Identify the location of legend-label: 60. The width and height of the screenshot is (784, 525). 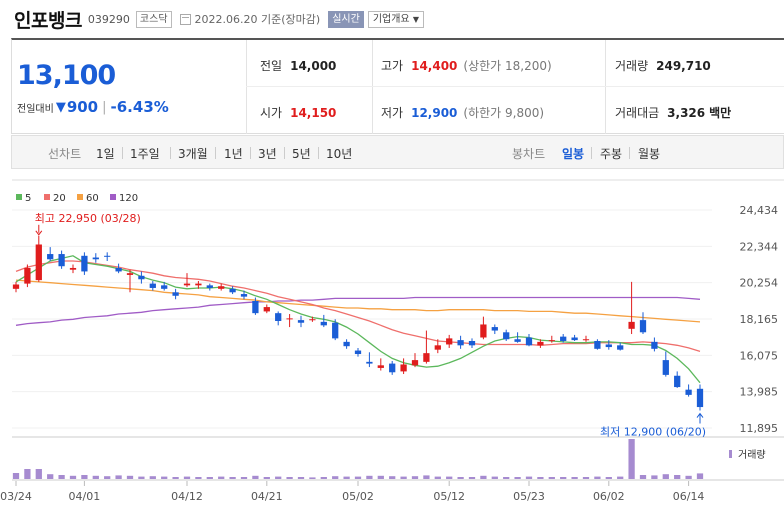
(92, 198).